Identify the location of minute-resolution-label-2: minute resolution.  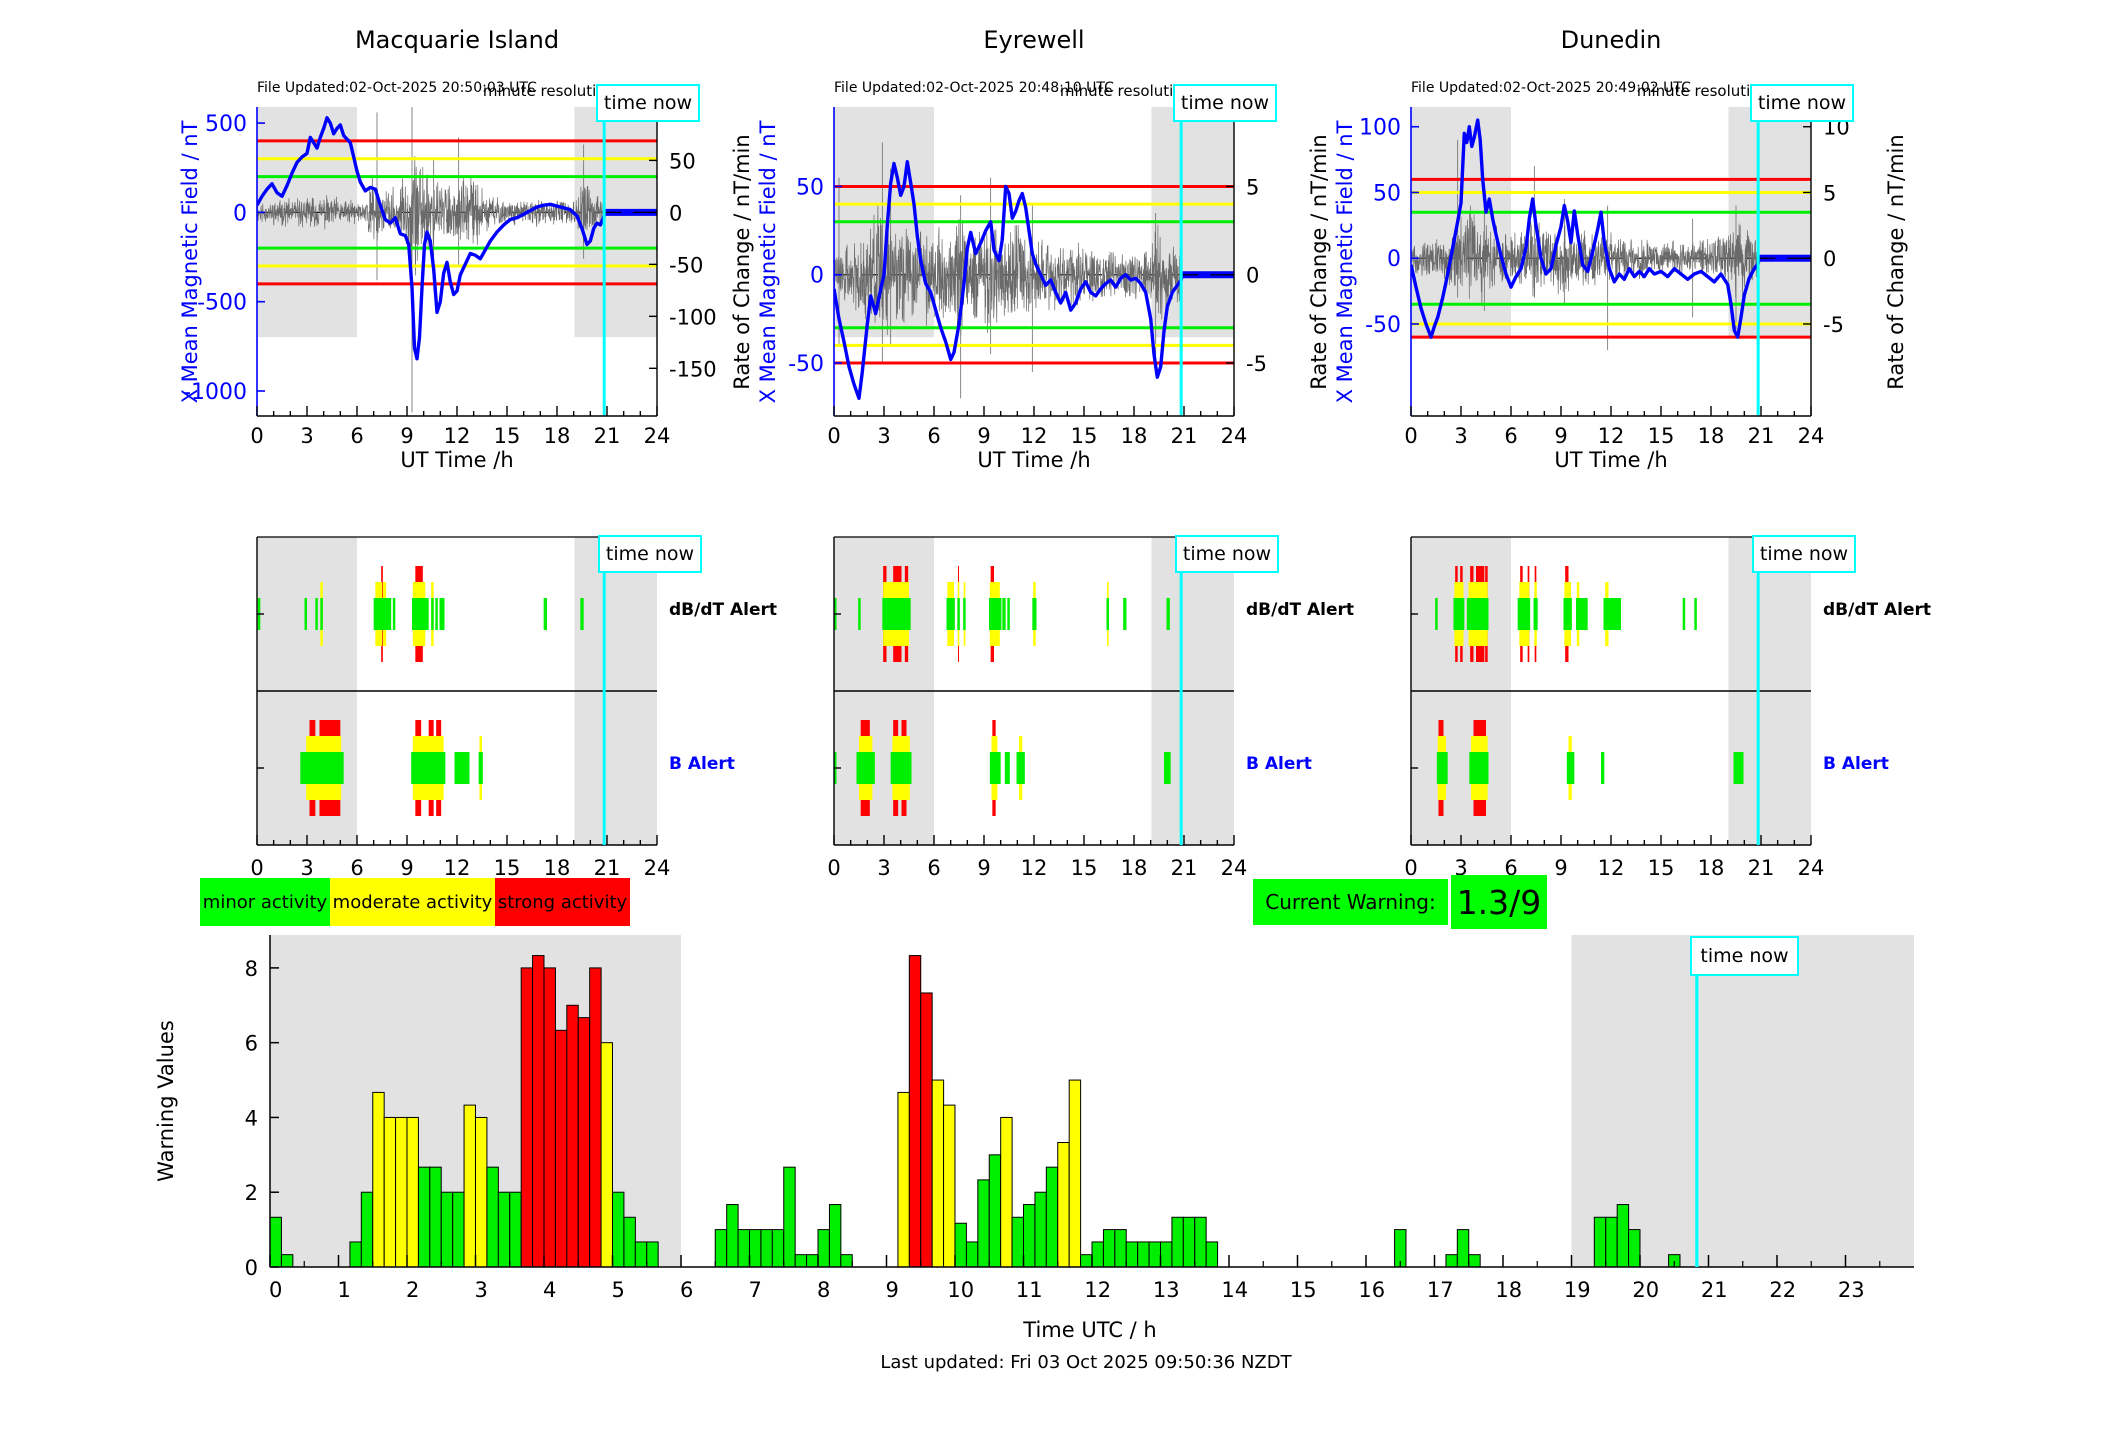
(1125, 91).